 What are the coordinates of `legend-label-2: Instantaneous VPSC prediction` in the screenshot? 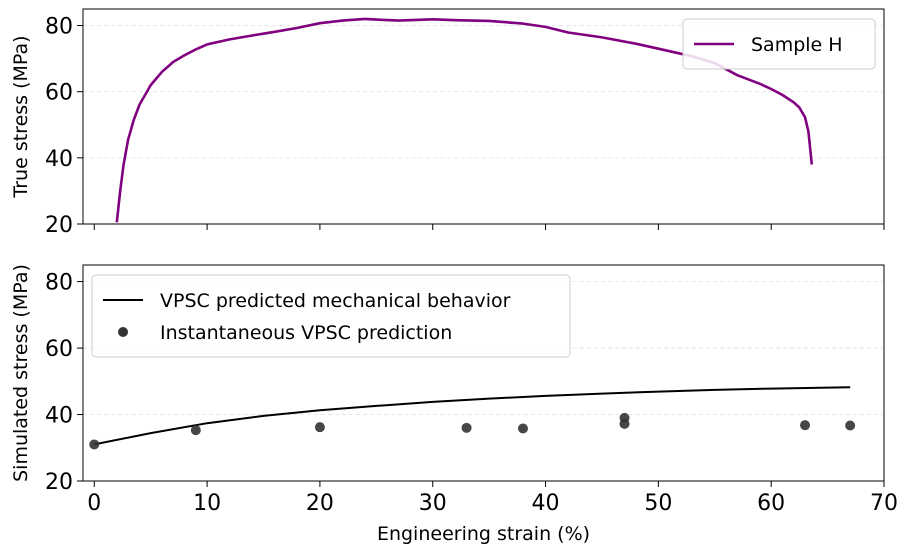 It's located at (306, 333).